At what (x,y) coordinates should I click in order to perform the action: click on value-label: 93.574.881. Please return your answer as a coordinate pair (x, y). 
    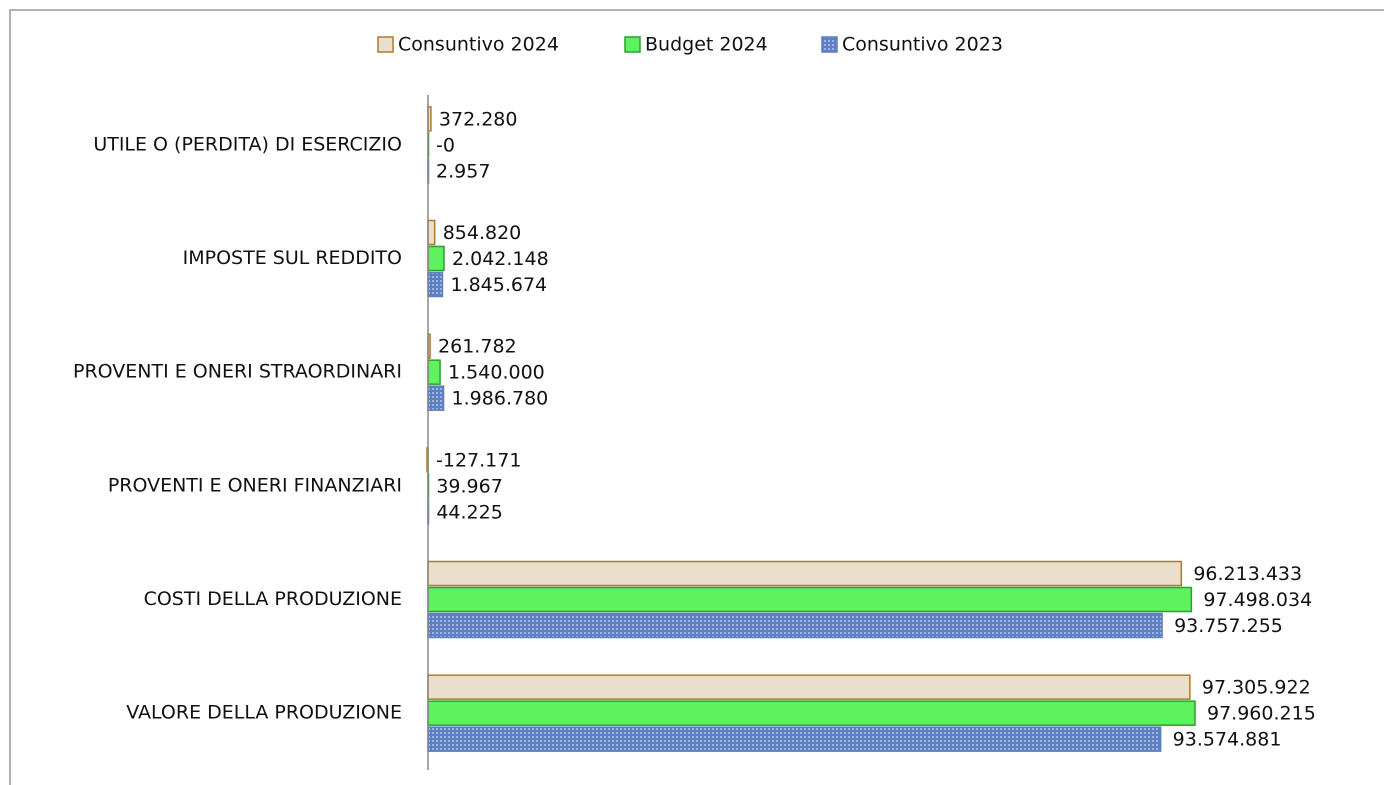
    Looking at the image, I should click on (1227, 740).